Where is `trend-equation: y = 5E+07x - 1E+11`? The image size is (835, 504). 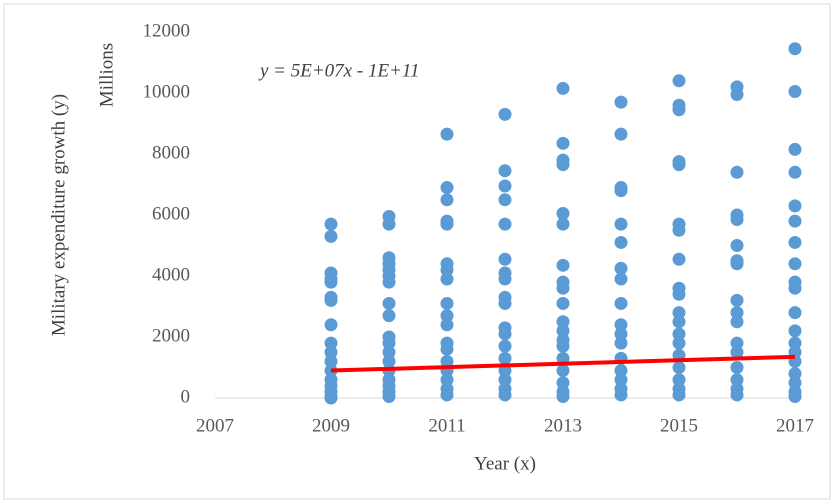
trend-equation: y = 5E+07x - 1E+11 is located at coordinates (338, 70).